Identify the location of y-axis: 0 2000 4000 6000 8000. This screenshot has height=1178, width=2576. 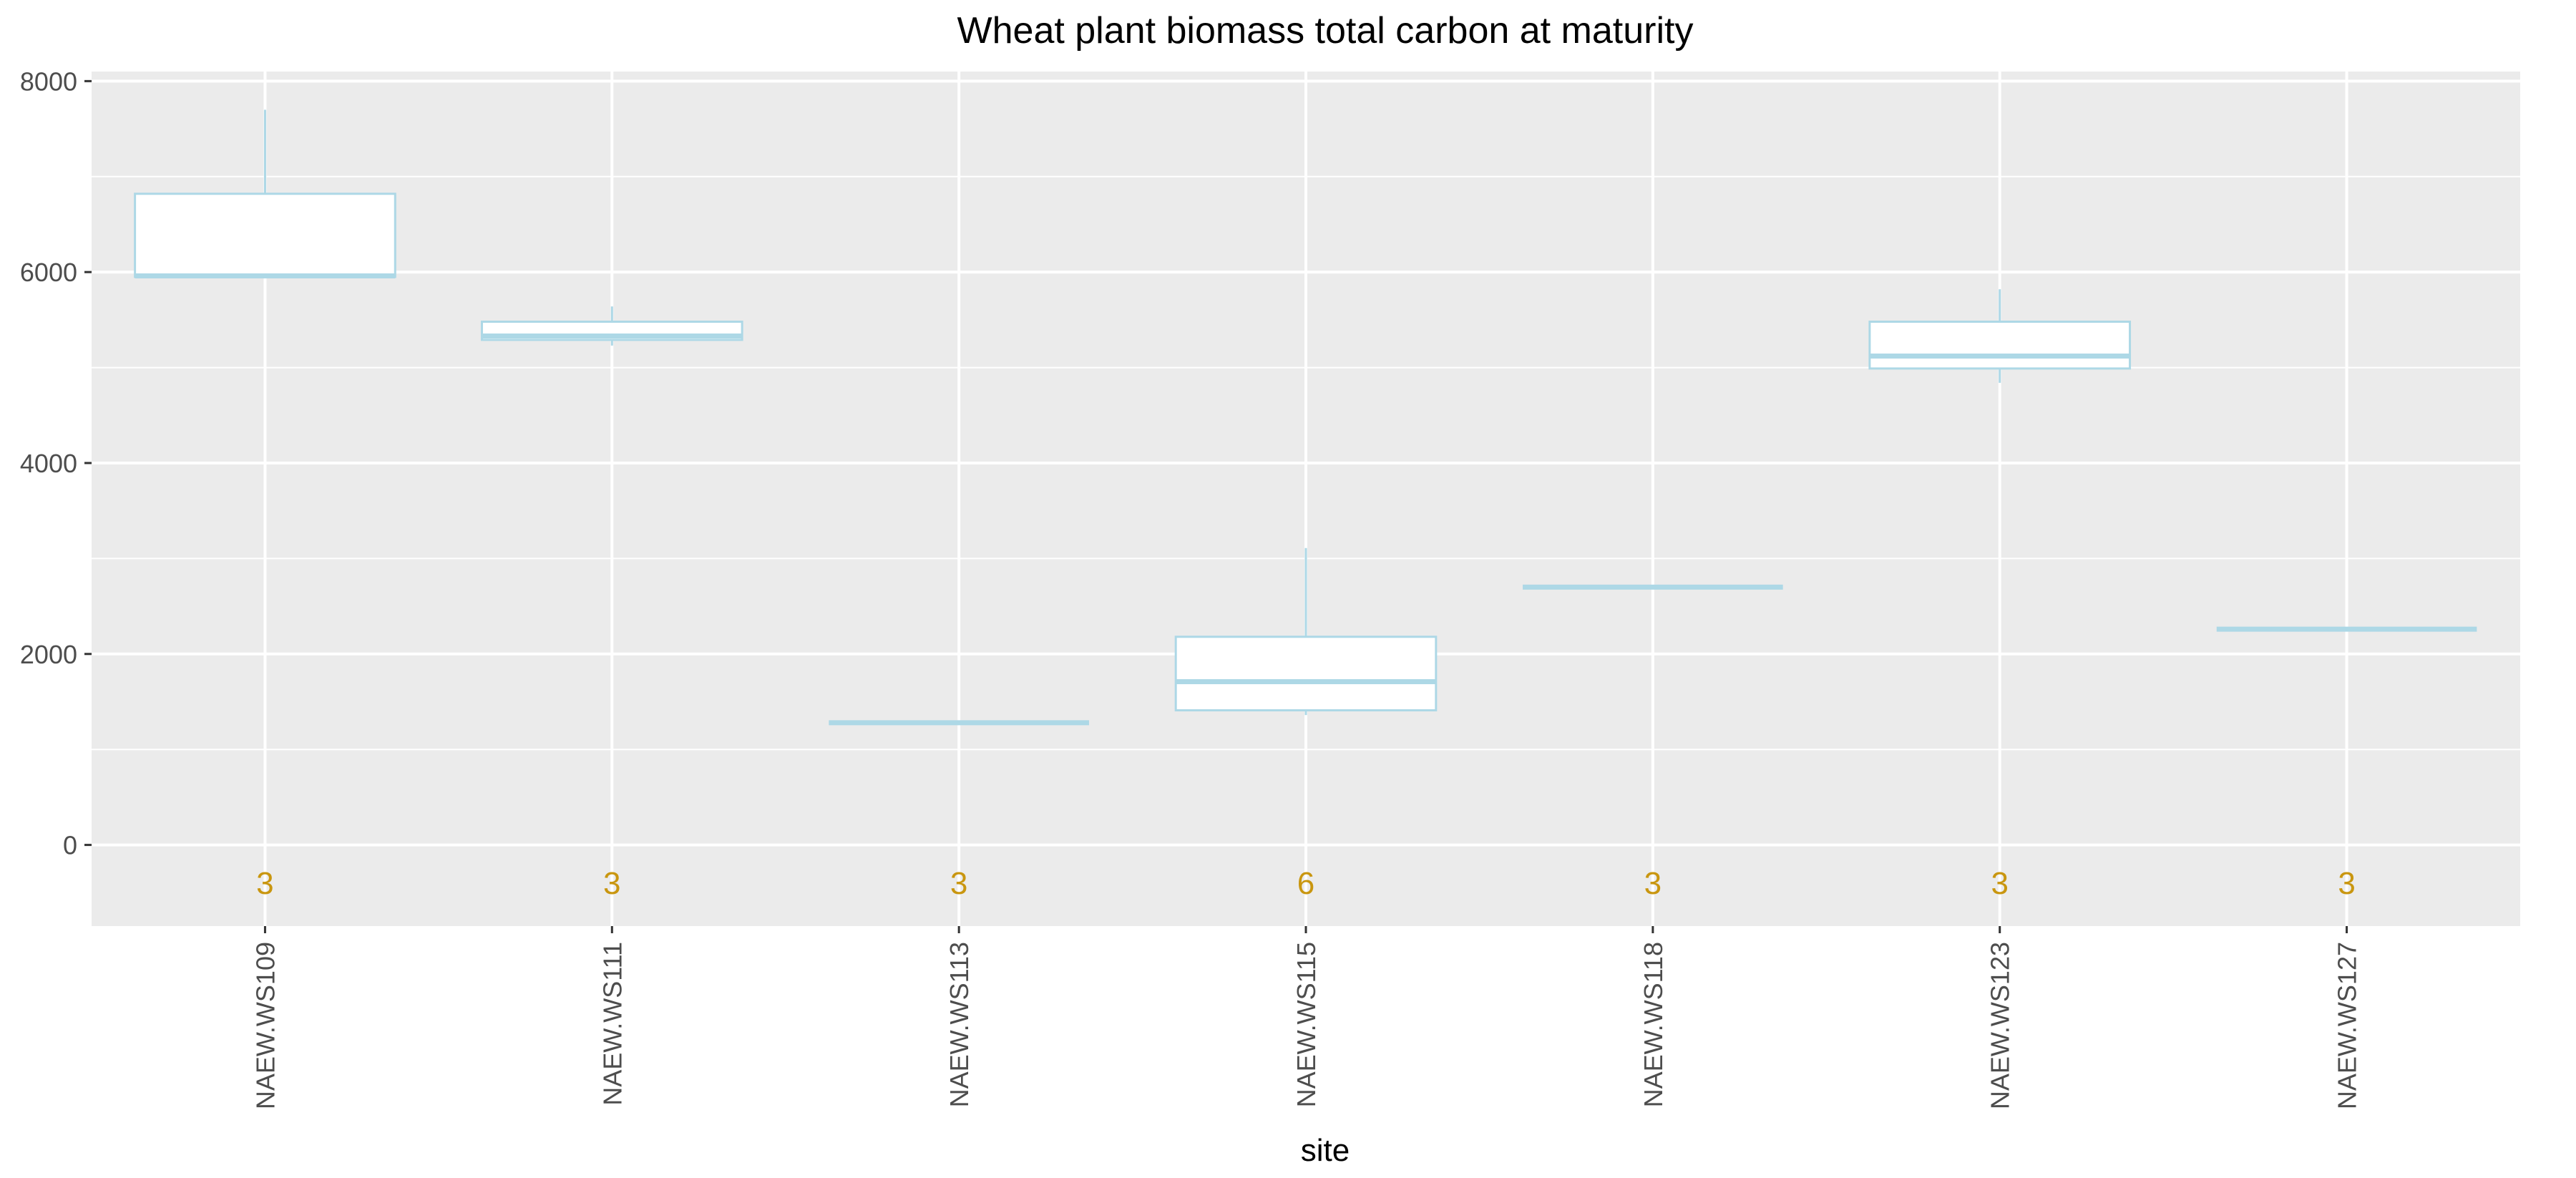
(56, 464).